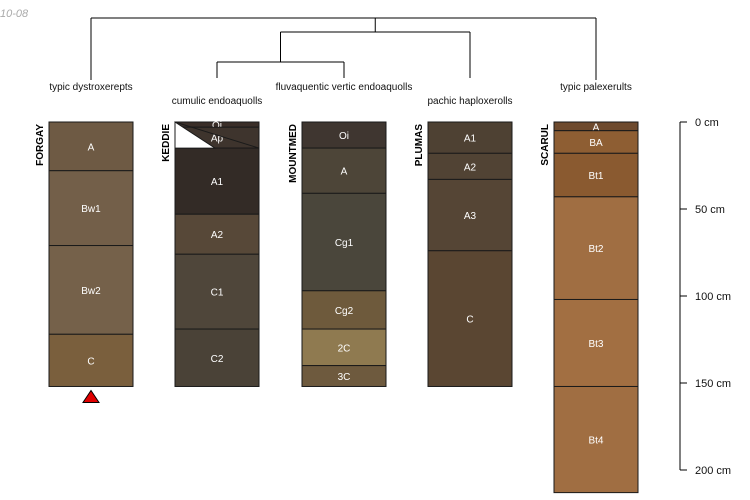 The width and height of the screenshot is (750, 500). Describe the element at coordinates (713, 384) in the screenshot. I see `depth-tick-label: 150 cm` at that location.